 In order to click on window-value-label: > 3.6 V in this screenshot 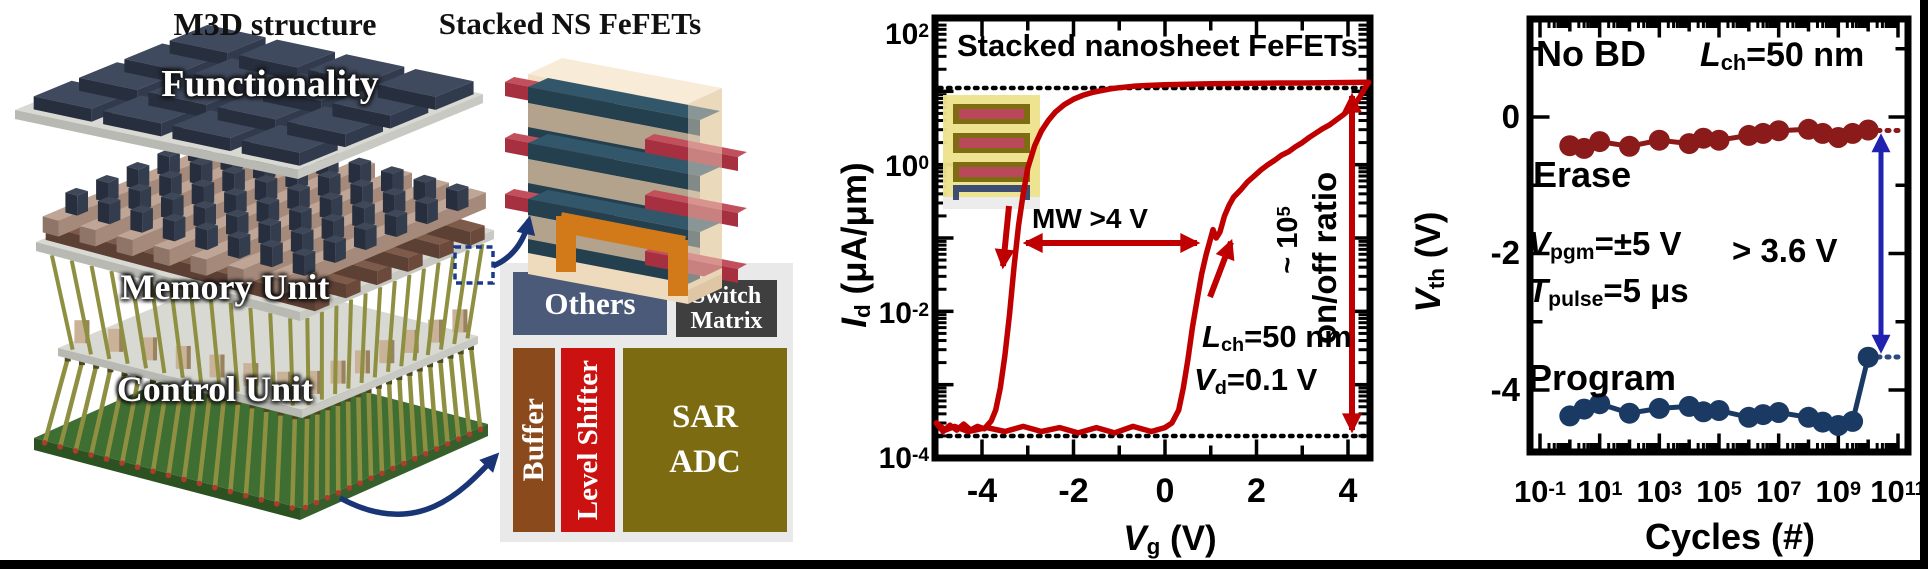, I will do `click(1785, 250)`.